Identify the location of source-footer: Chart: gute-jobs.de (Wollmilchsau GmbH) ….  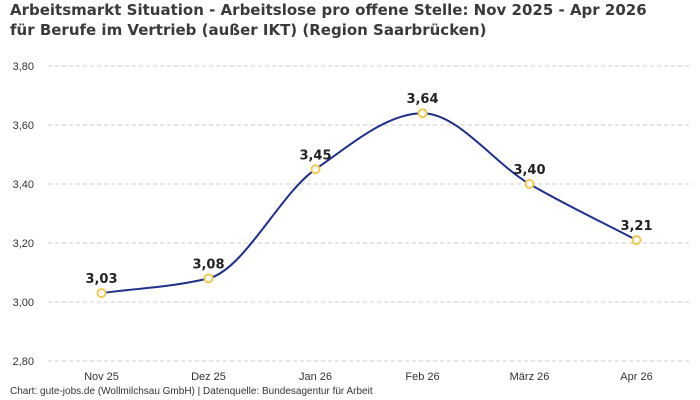
(191, 391).